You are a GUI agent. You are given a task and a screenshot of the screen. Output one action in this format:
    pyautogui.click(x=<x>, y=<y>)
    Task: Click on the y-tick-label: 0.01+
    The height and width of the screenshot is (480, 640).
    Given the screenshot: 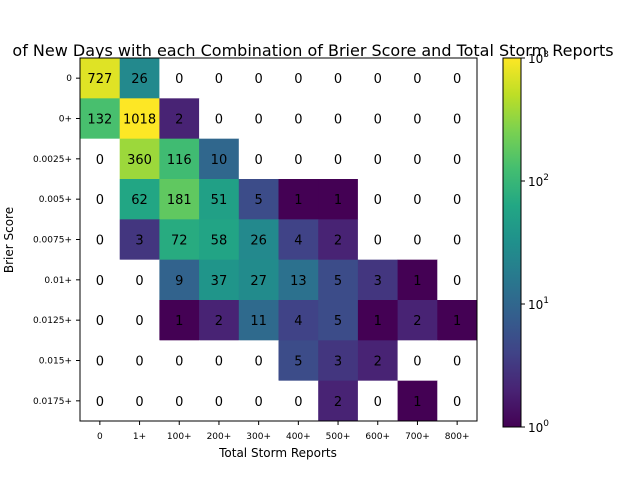 What is the action you would take?
    pyautogui.click(x=58, y=281)
    